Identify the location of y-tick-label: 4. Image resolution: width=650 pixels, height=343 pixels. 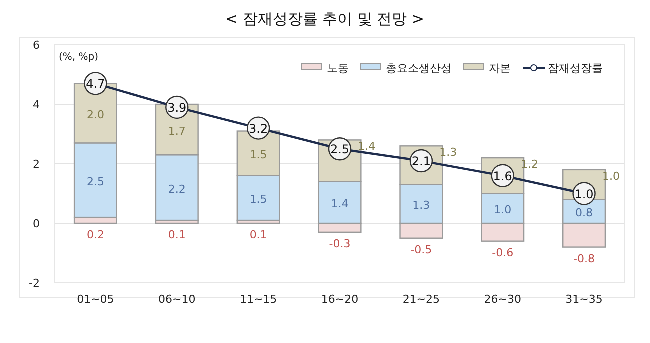
(36, 105).